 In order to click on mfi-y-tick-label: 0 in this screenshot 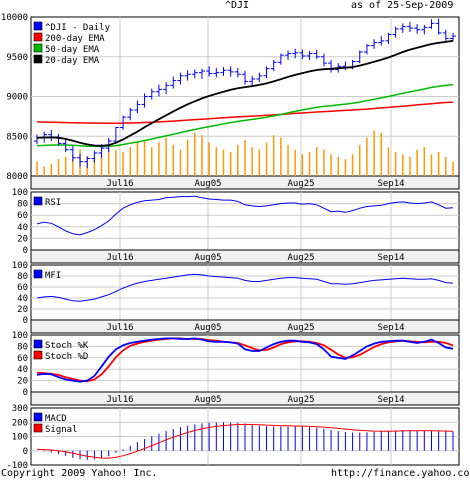, I will do `click(25, 321)`.